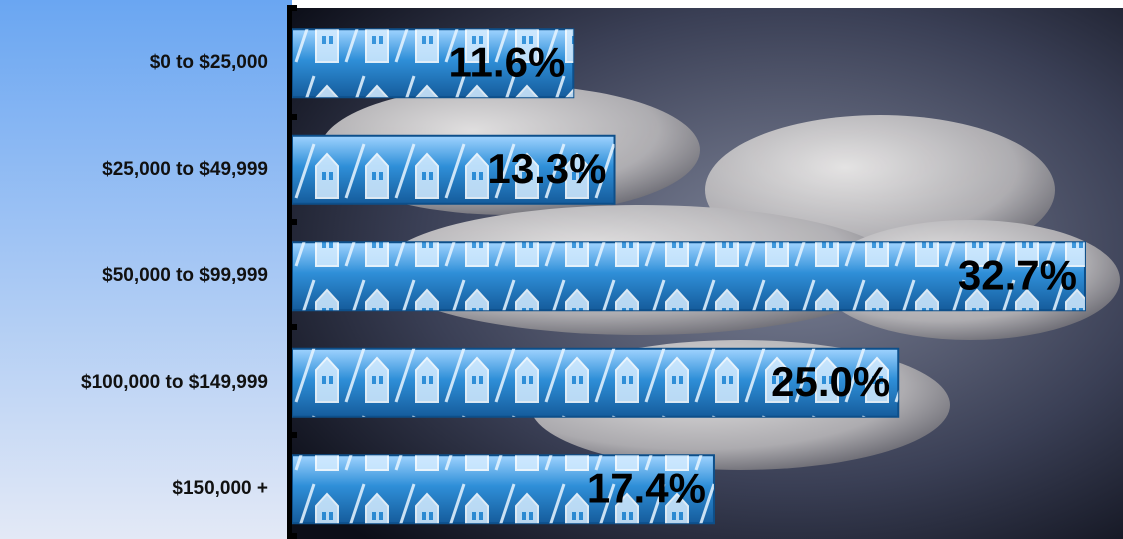 The height and width of the screenshot is (539, 1123). What do you see at coordinates (546, 168) in the screenshot?
I see `value-label: 13.3%` at bounding box center [546, 168].